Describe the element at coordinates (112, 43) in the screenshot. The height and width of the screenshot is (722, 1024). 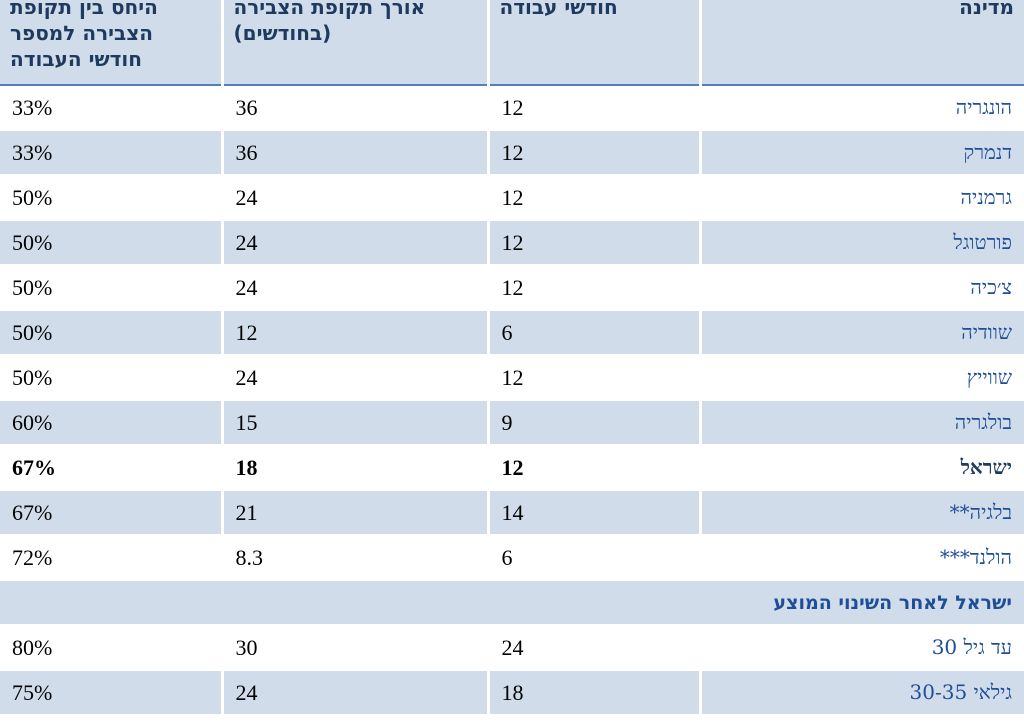
I see `header-ratio: היחס בין תקופת הצבירה למספר חודשי העבודה` at that location.